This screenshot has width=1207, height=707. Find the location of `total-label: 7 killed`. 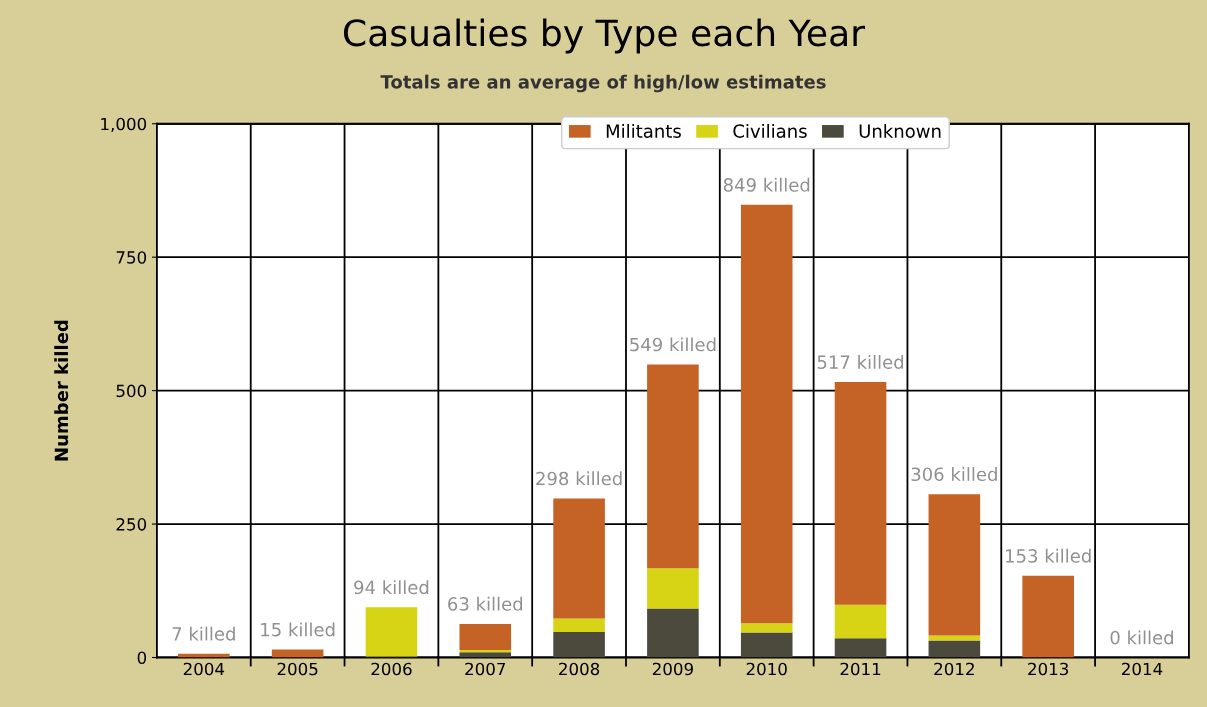

total-label: 7 killed is located at coordinates (203, 633).